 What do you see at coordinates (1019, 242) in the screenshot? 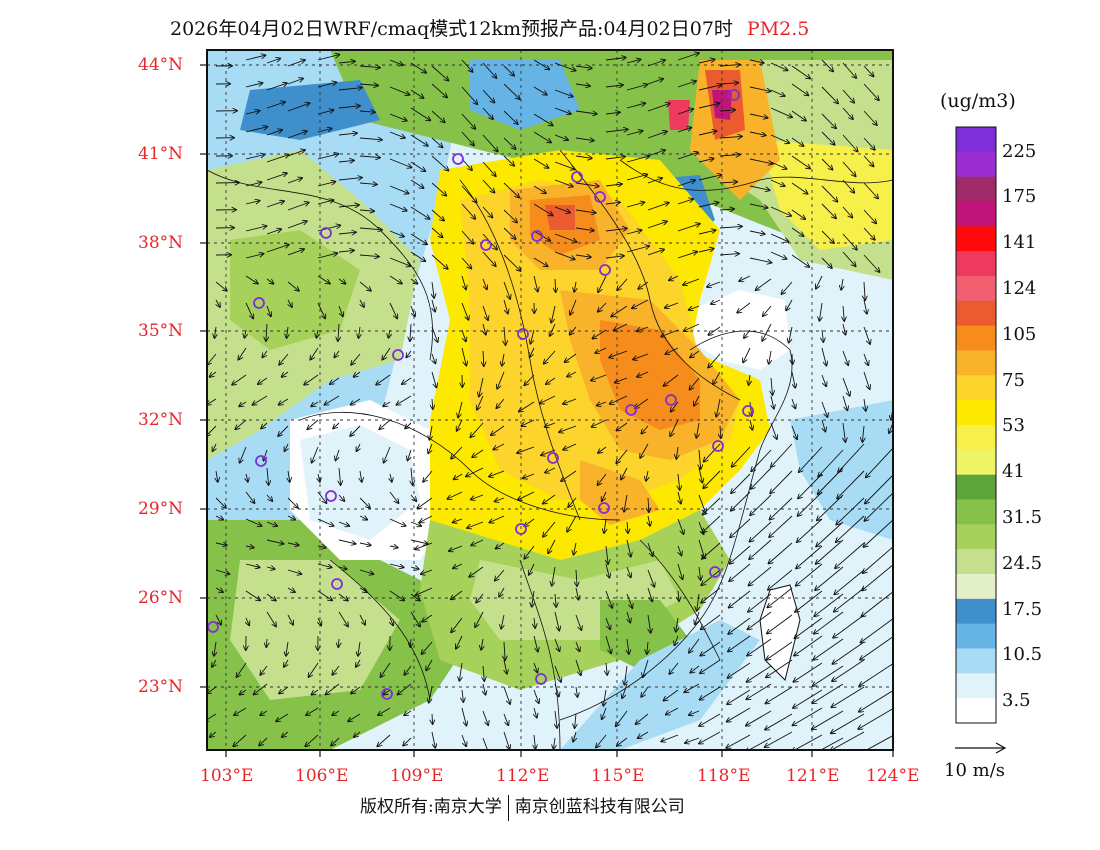
I see `legend-label: 141` at bounding box center [1019, 242].